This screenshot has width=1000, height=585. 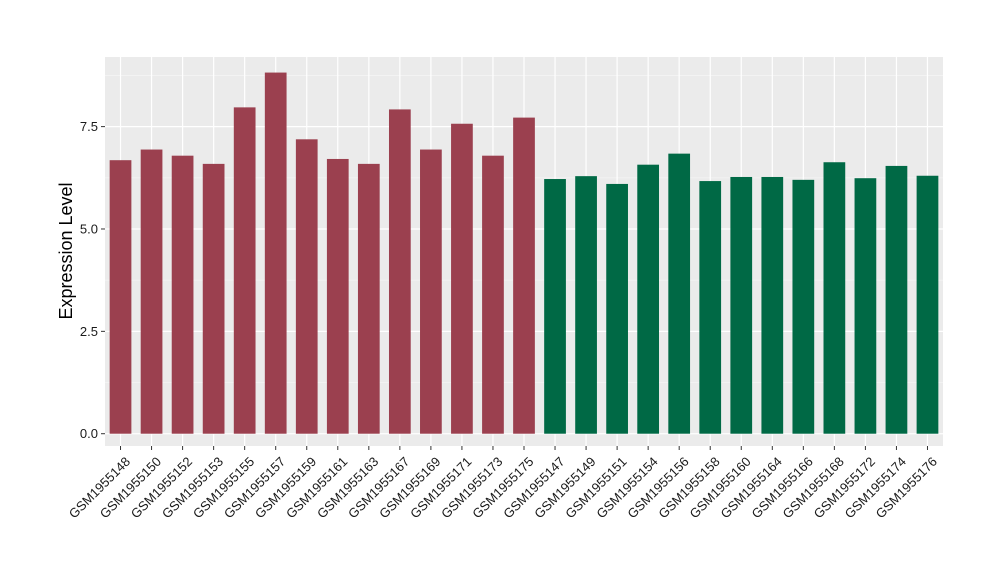 I want to click on bar-GSM1955158, so click(x=710, y=307).